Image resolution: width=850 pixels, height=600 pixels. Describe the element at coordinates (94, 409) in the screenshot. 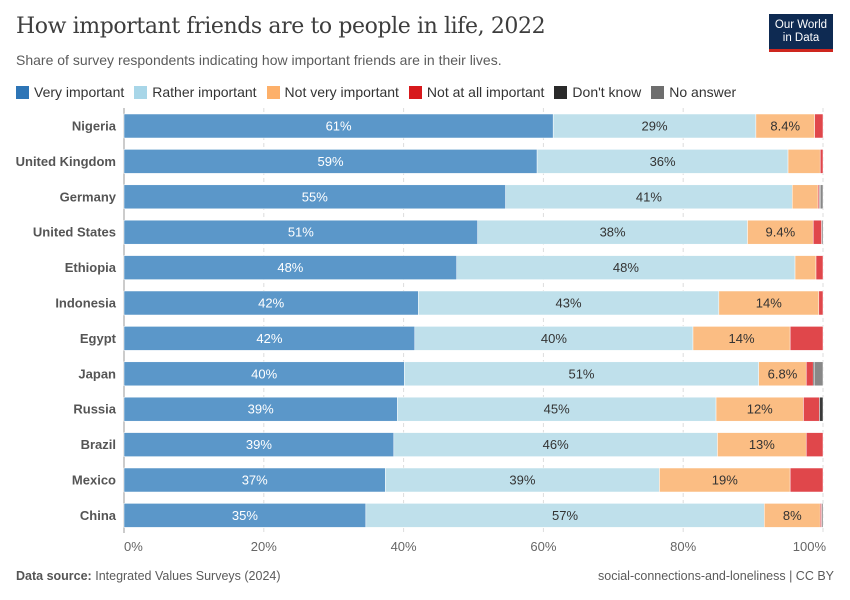

I see `category-label: Russia` at that location.